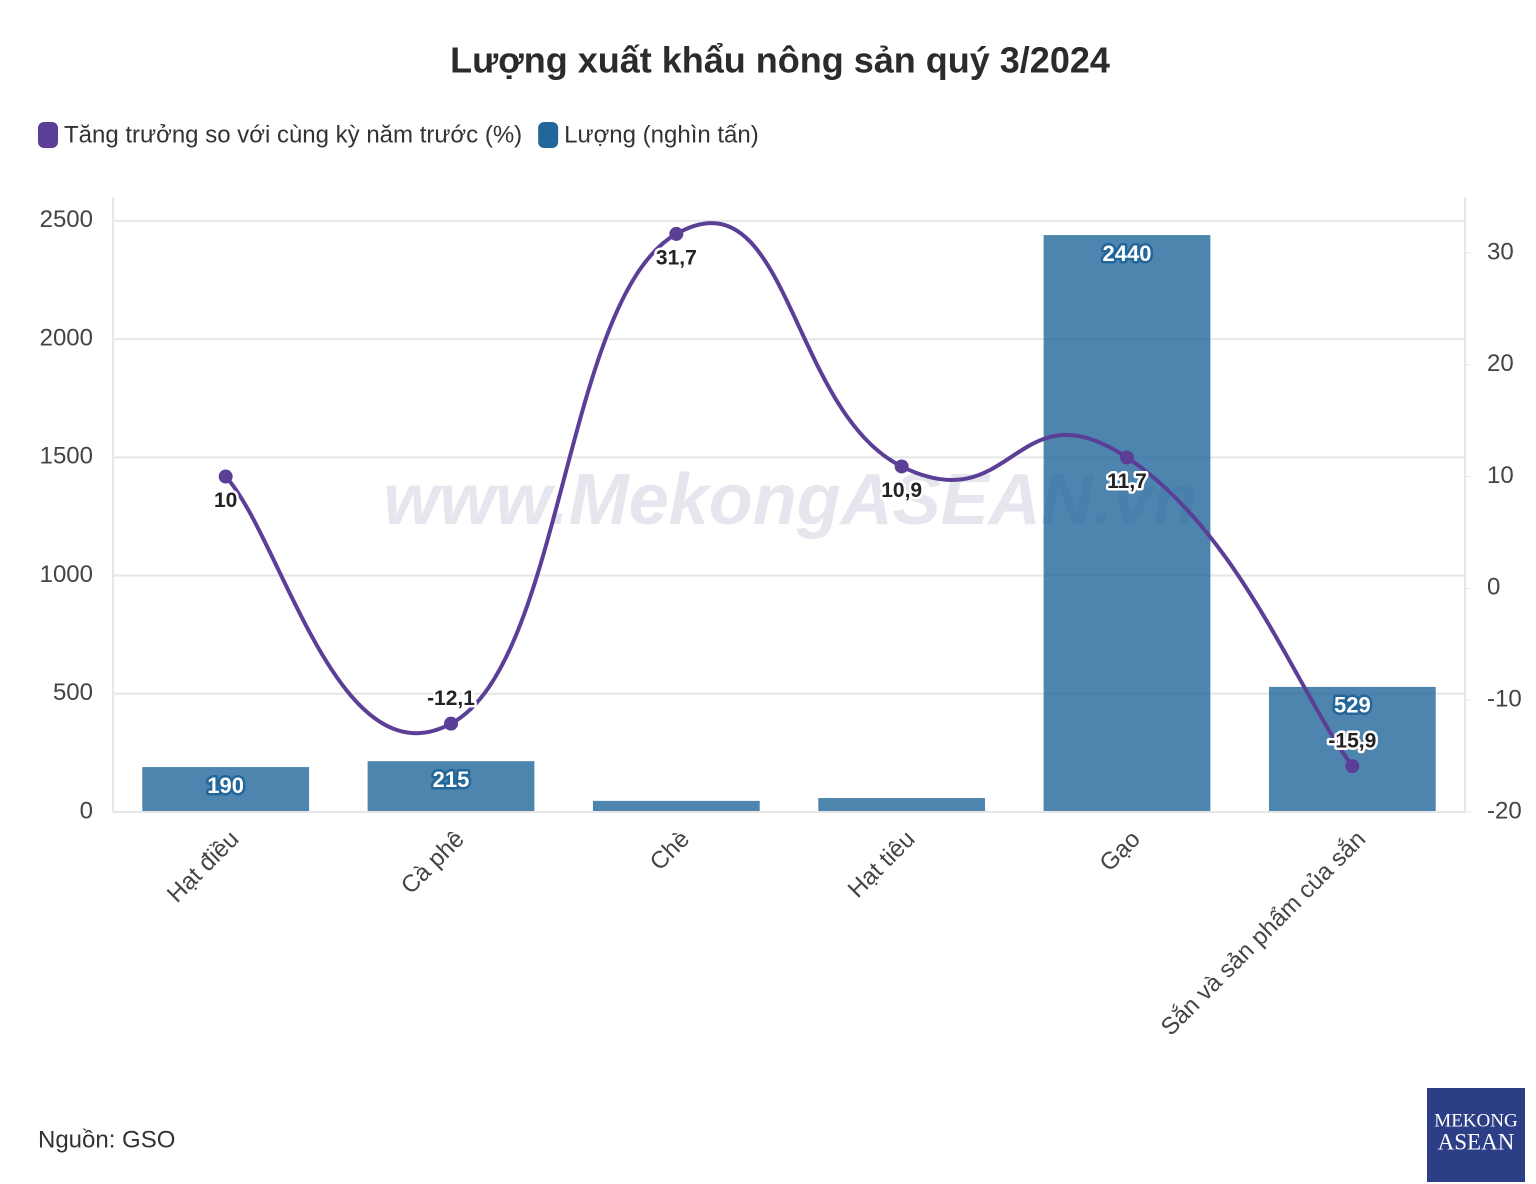  What do you see at coordinates (433, 863) in the screenshot?
I see `x-tick-label: Cà phê` at bounding box center [433, 863].